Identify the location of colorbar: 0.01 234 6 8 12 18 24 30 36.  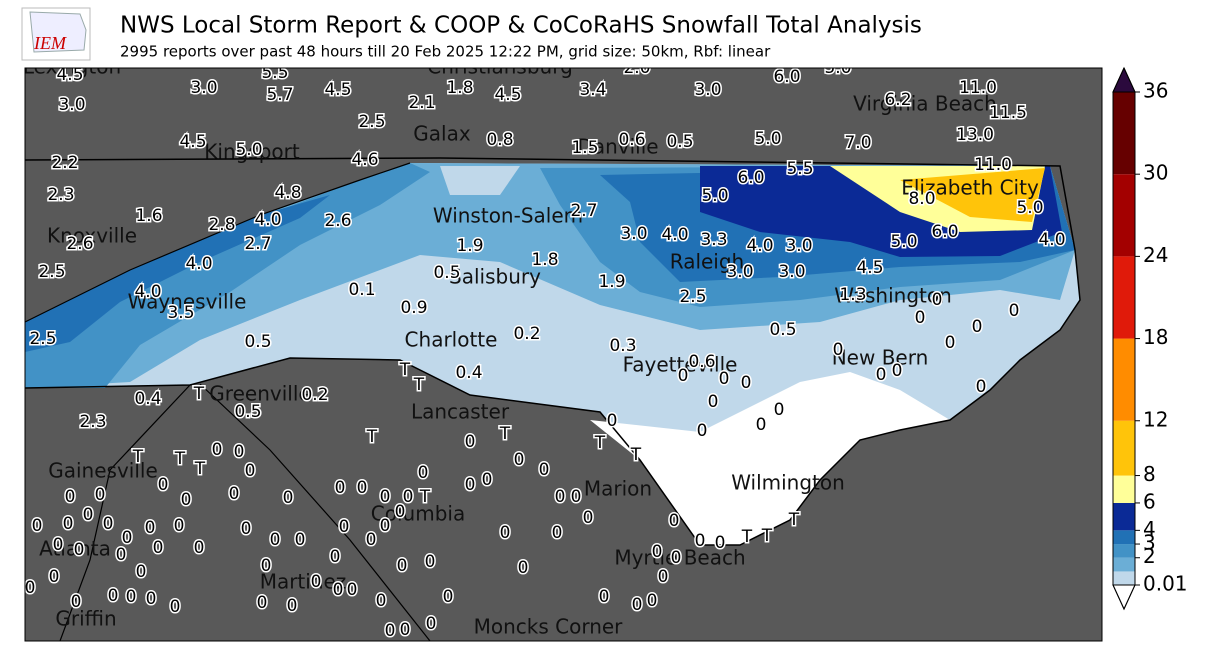
(1150, 338).